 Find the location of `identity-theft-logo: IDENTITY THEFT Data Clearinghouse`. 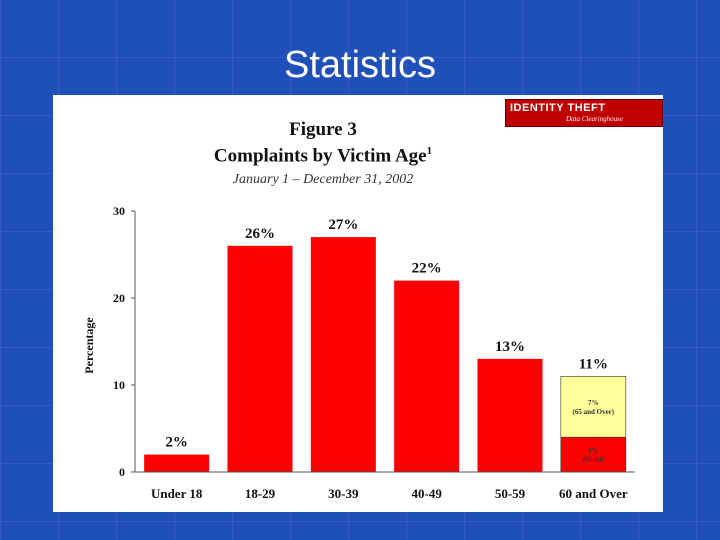

identity-theft-logo: IDENTITY THEFT Data Clearinghouse is located at coordinates (584, 113).